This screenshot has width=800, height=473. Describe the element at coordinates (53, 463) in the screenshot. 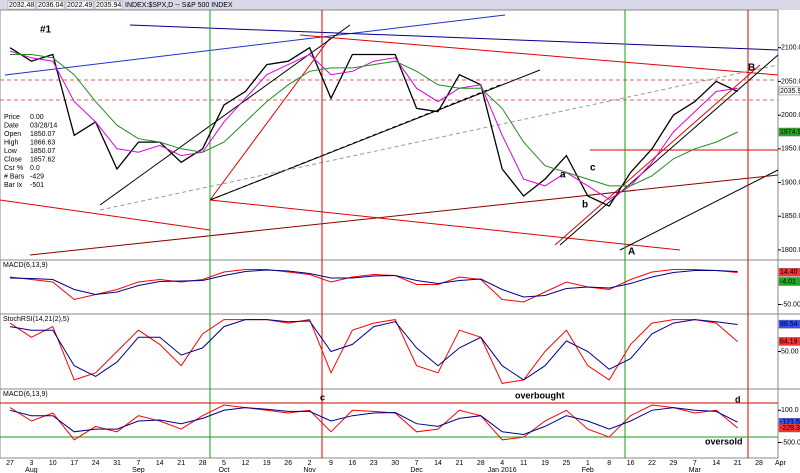

I see `x-tick-label: 10` at that location.